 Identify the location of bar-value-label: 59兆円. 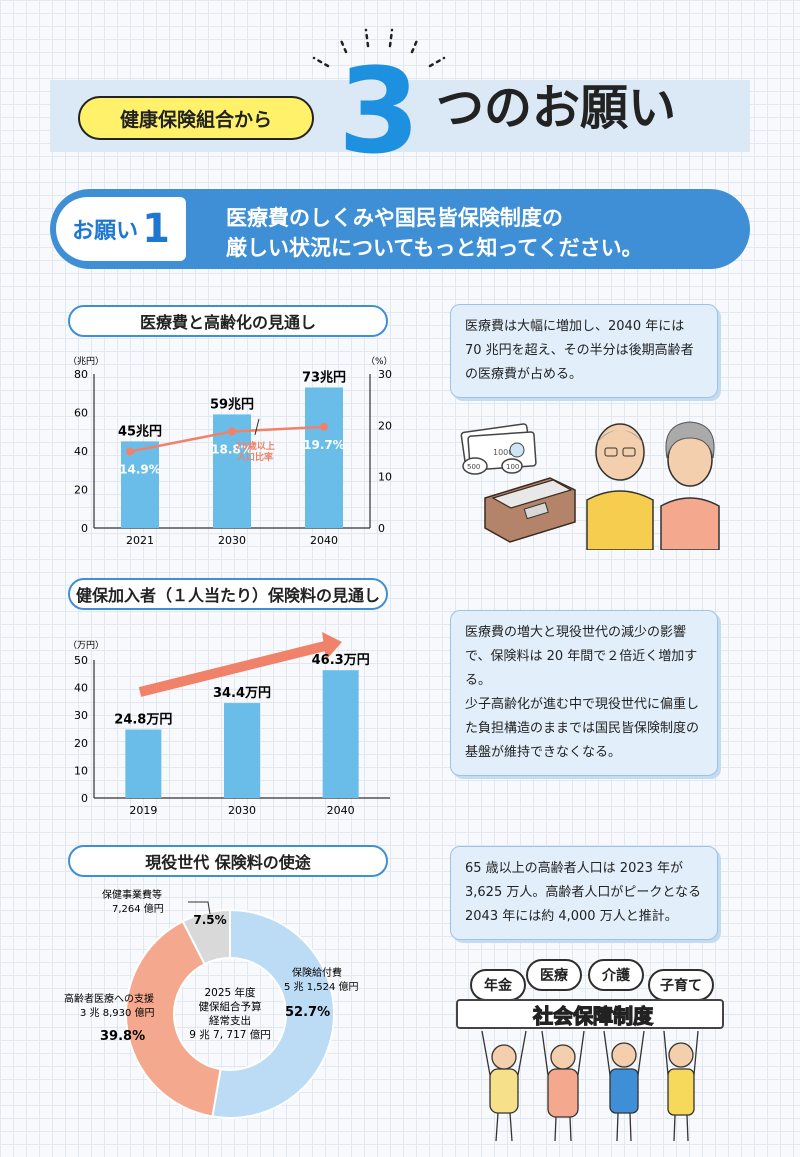
(232, 404).